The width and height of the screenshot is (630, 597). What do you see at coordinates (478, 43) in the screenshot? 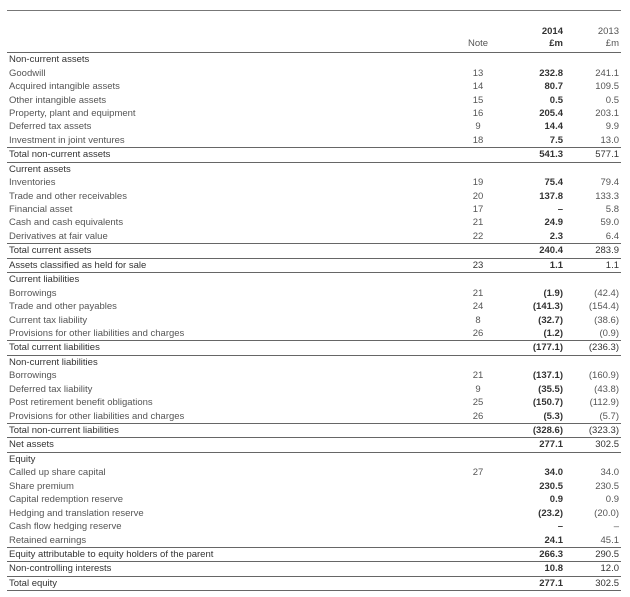
I see `column-note: Note` at bounding box center [478, 43].